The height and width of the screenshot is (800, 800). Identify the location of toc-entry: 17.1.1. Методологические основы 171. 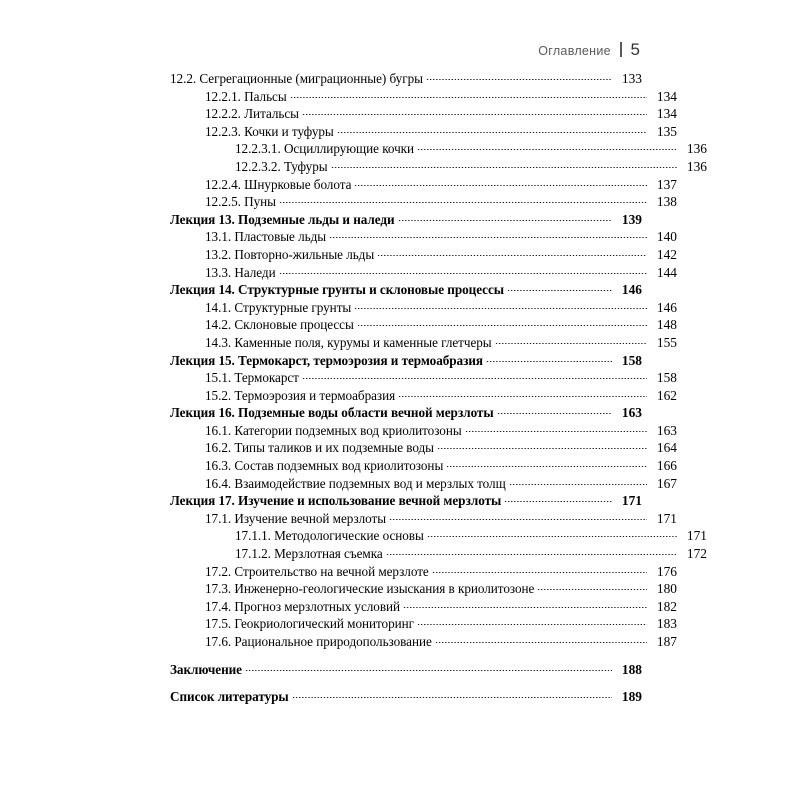
(438, 536).